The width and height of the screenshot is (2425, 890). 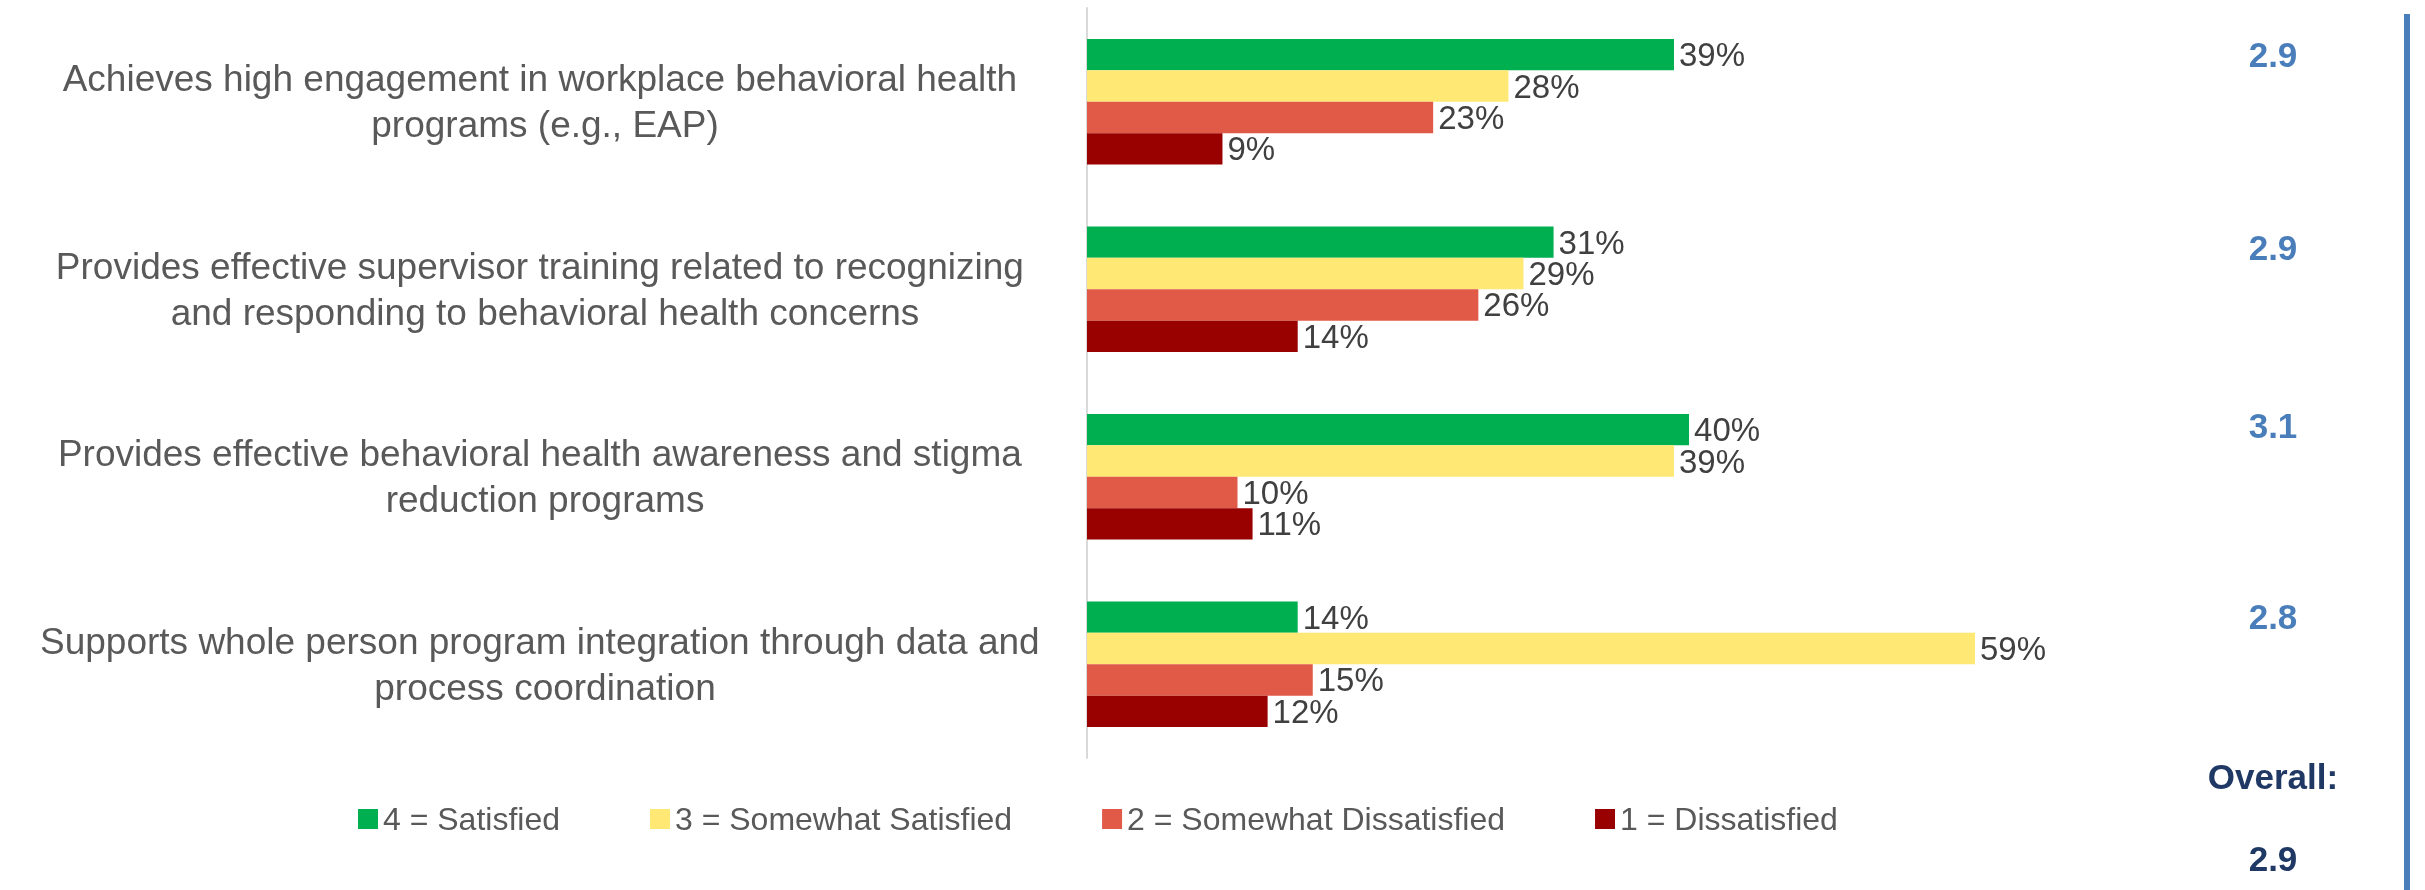 What do you see at coordinates (2273, 425) in the screenshot?
I see `text: 3.1` at bounding box center [2273, 425].